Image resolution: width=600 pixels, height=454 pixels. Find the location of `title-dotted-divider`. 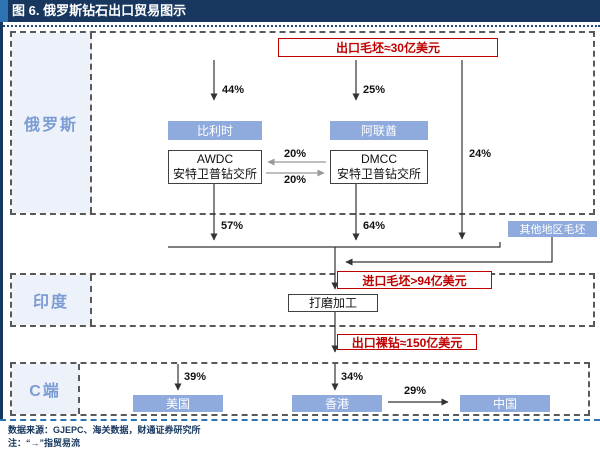

title-dotted-divider is located at coordinates (300, 26).